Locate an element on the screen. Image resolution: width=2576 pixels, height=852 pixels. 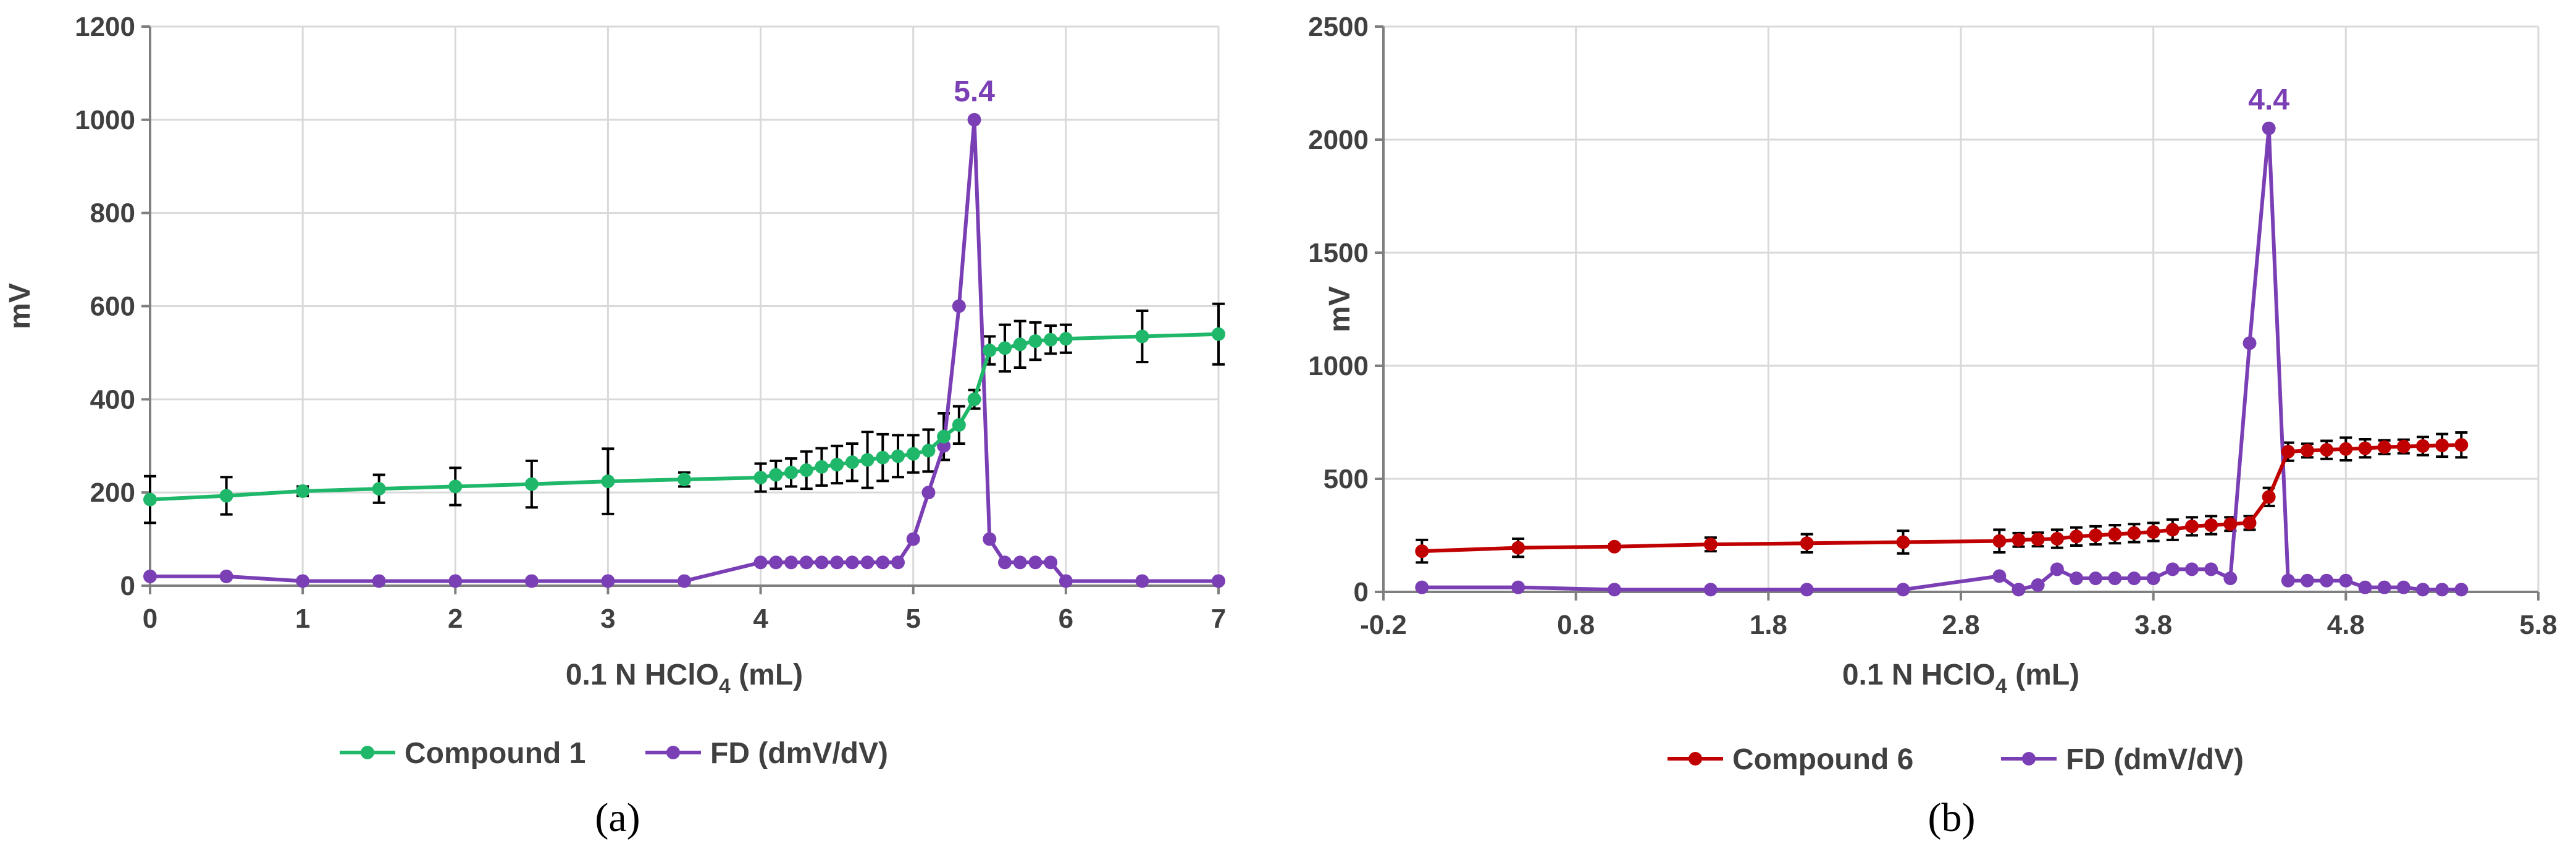
y-tick-label: 0 is located at coordinates (128, 586).